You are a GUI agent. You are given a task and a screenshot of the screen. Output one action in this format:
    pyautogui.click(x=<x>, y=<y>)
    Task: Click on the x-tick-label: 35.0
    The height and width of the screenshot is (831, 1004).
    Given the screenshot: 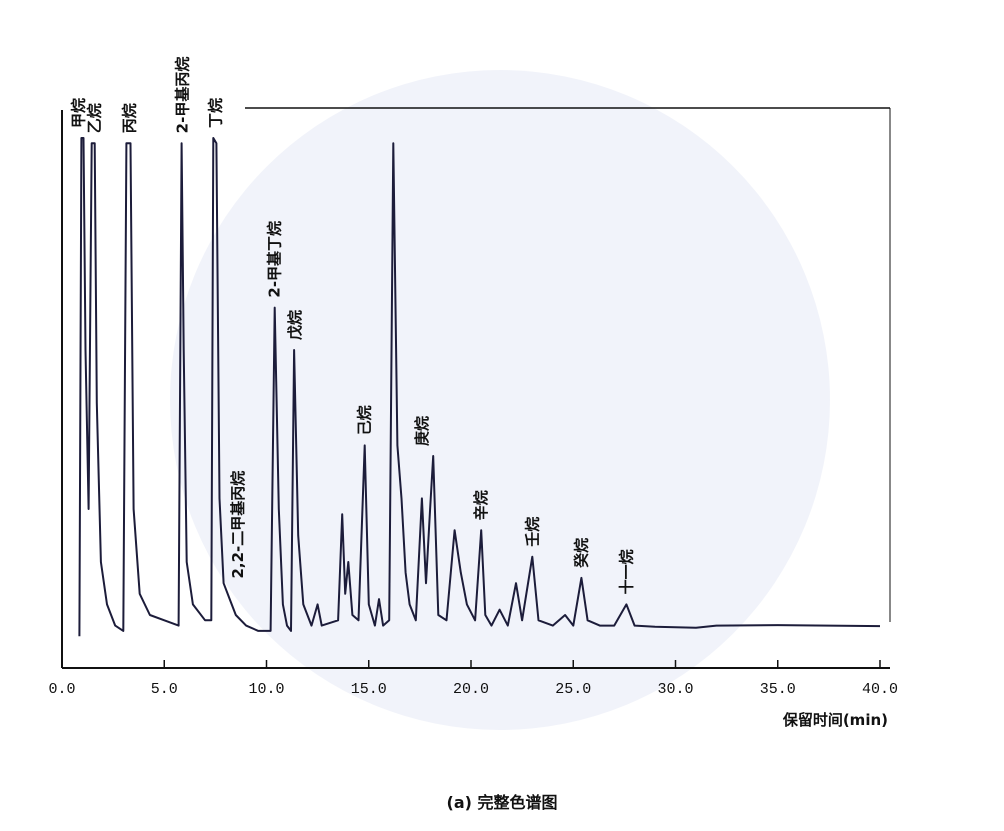 What is the action you would take?
    pyautogui.click(x=778, y=689)
    